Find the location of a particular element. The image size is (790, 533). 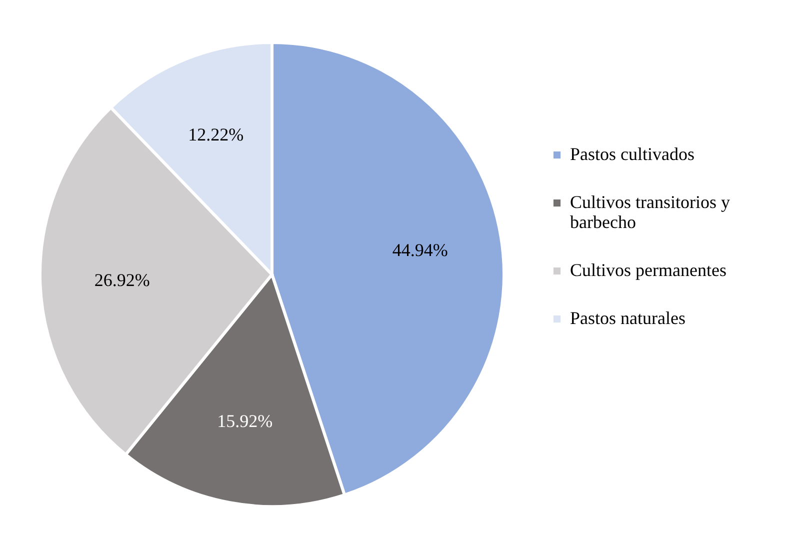

data-label: 12.22% is located at coordinates (216, 134).